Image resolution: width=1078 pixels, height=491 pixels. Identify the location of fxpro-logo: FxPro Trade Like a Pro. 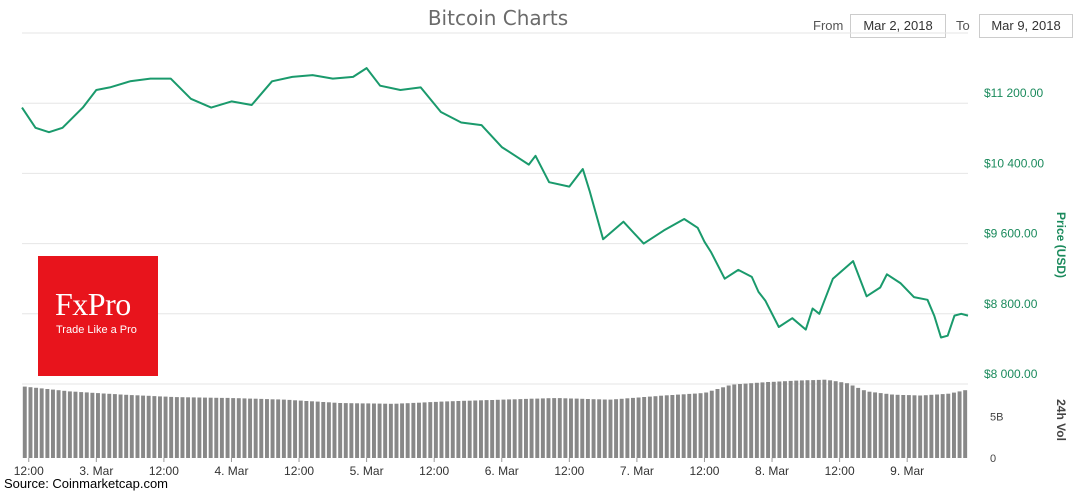
(98, 316).